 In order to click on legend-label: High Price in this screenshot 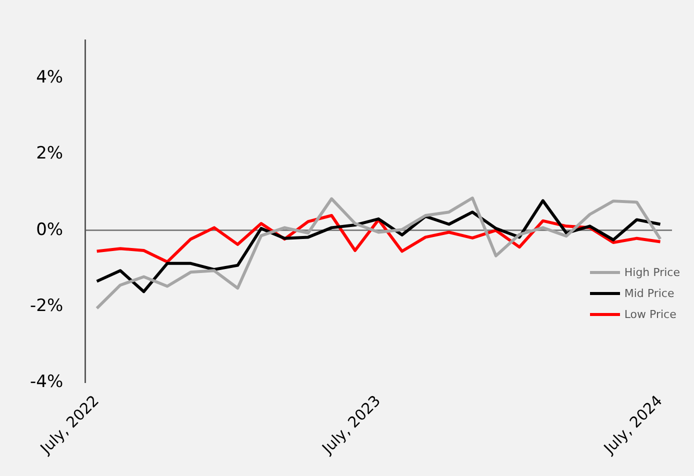, I will do `click(652, 272)`.